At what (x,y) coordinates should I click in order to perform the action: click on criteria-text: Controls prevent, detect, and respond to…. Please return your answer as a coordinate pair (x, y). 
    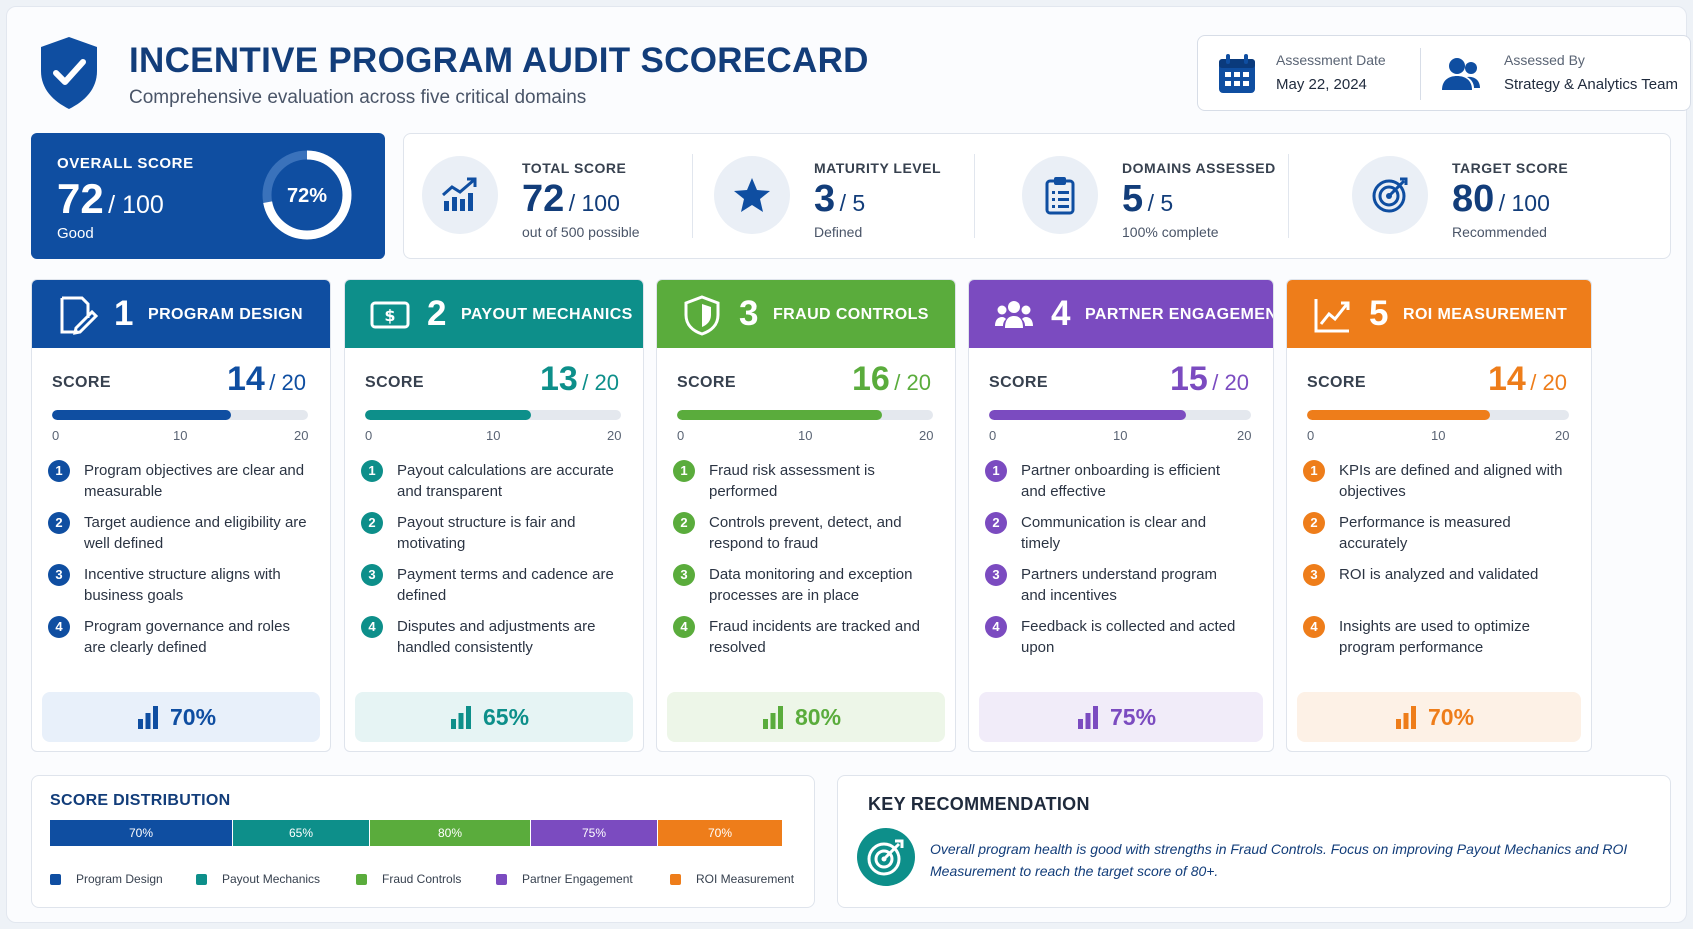
    Looking at the image, I should click on (805, 533).